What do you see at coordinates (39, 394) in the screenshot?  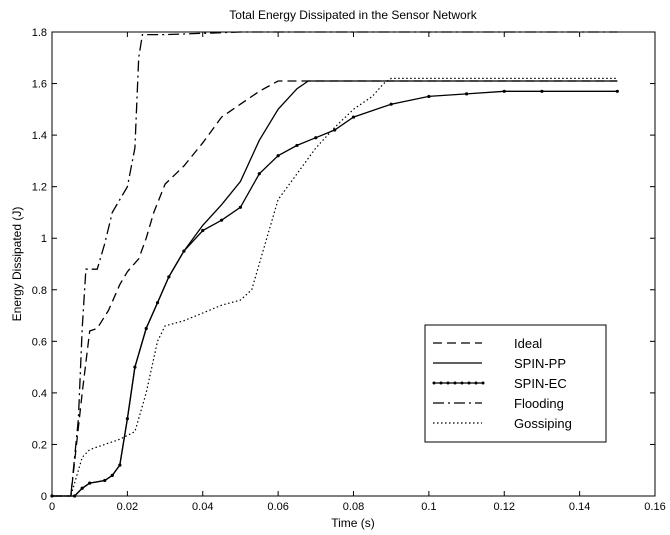 I see `y-tick-label: 0.4` at bounding box center [39, 394].